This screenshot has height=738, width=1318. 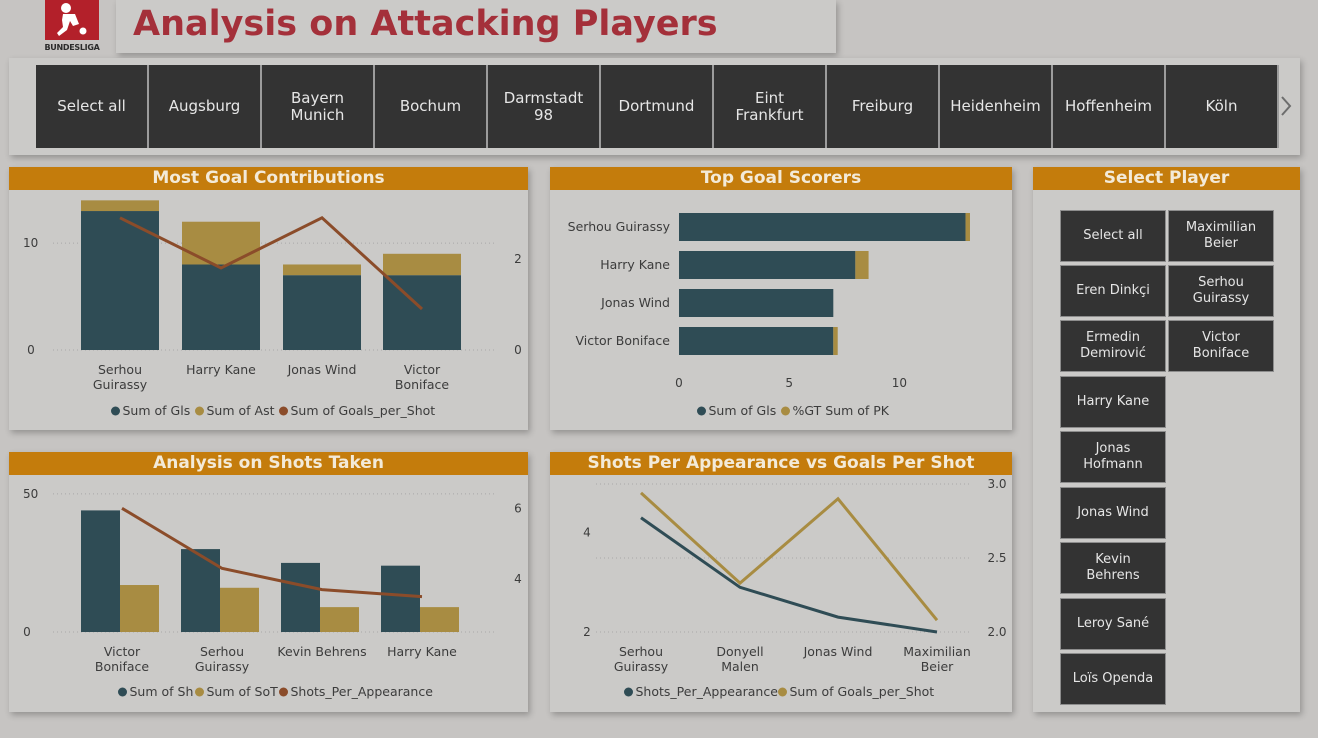 I want to click on player-button-lo-s-openda: Loïs Openda, so click(x=1113, y=679).